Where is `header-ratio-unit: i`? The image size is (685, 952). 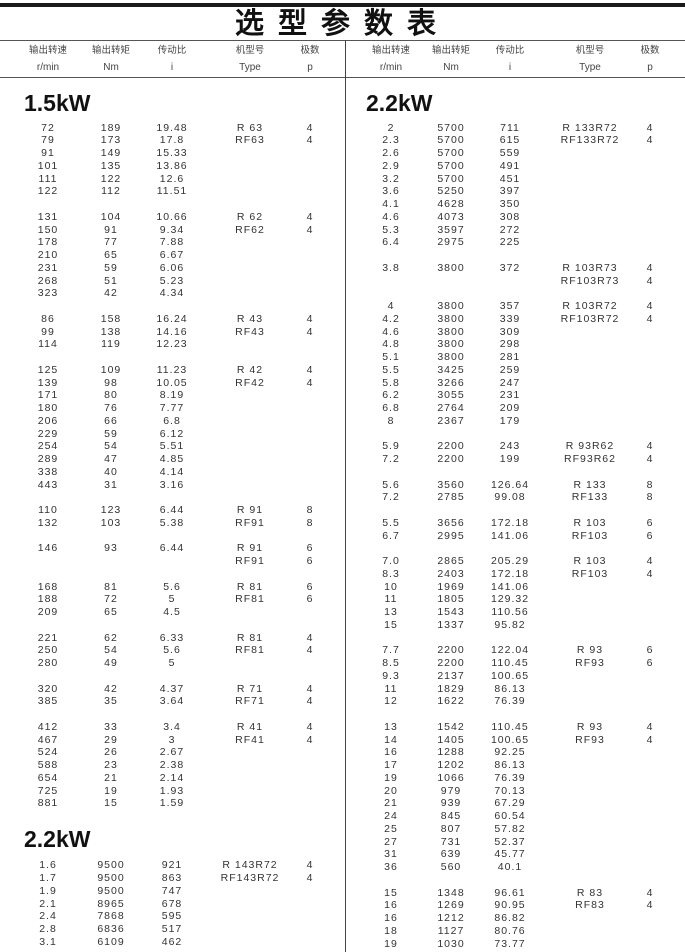 header-ratio-unit: i is located at coordinates (510, 67).